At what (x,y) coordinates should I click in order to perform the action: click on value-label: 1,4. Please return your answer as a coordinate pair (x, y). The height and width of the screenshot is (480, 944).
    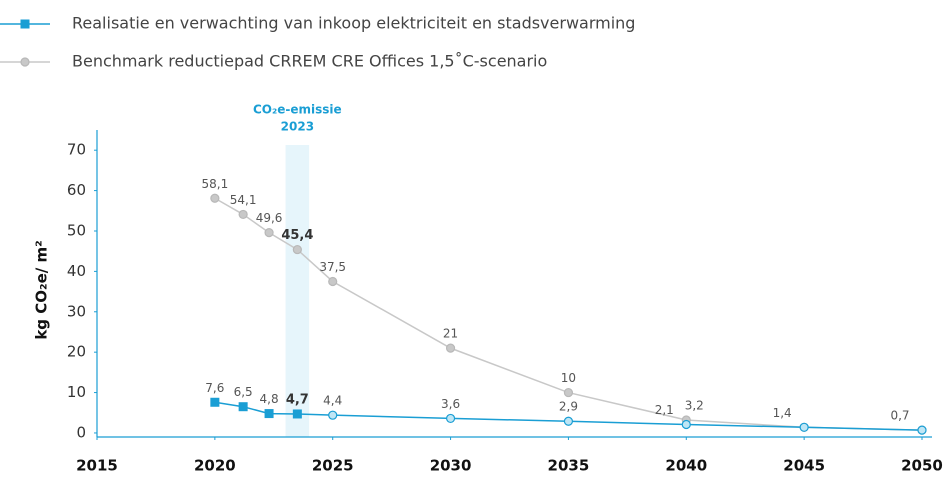
    Looking at the image, I should click on (782, 413).